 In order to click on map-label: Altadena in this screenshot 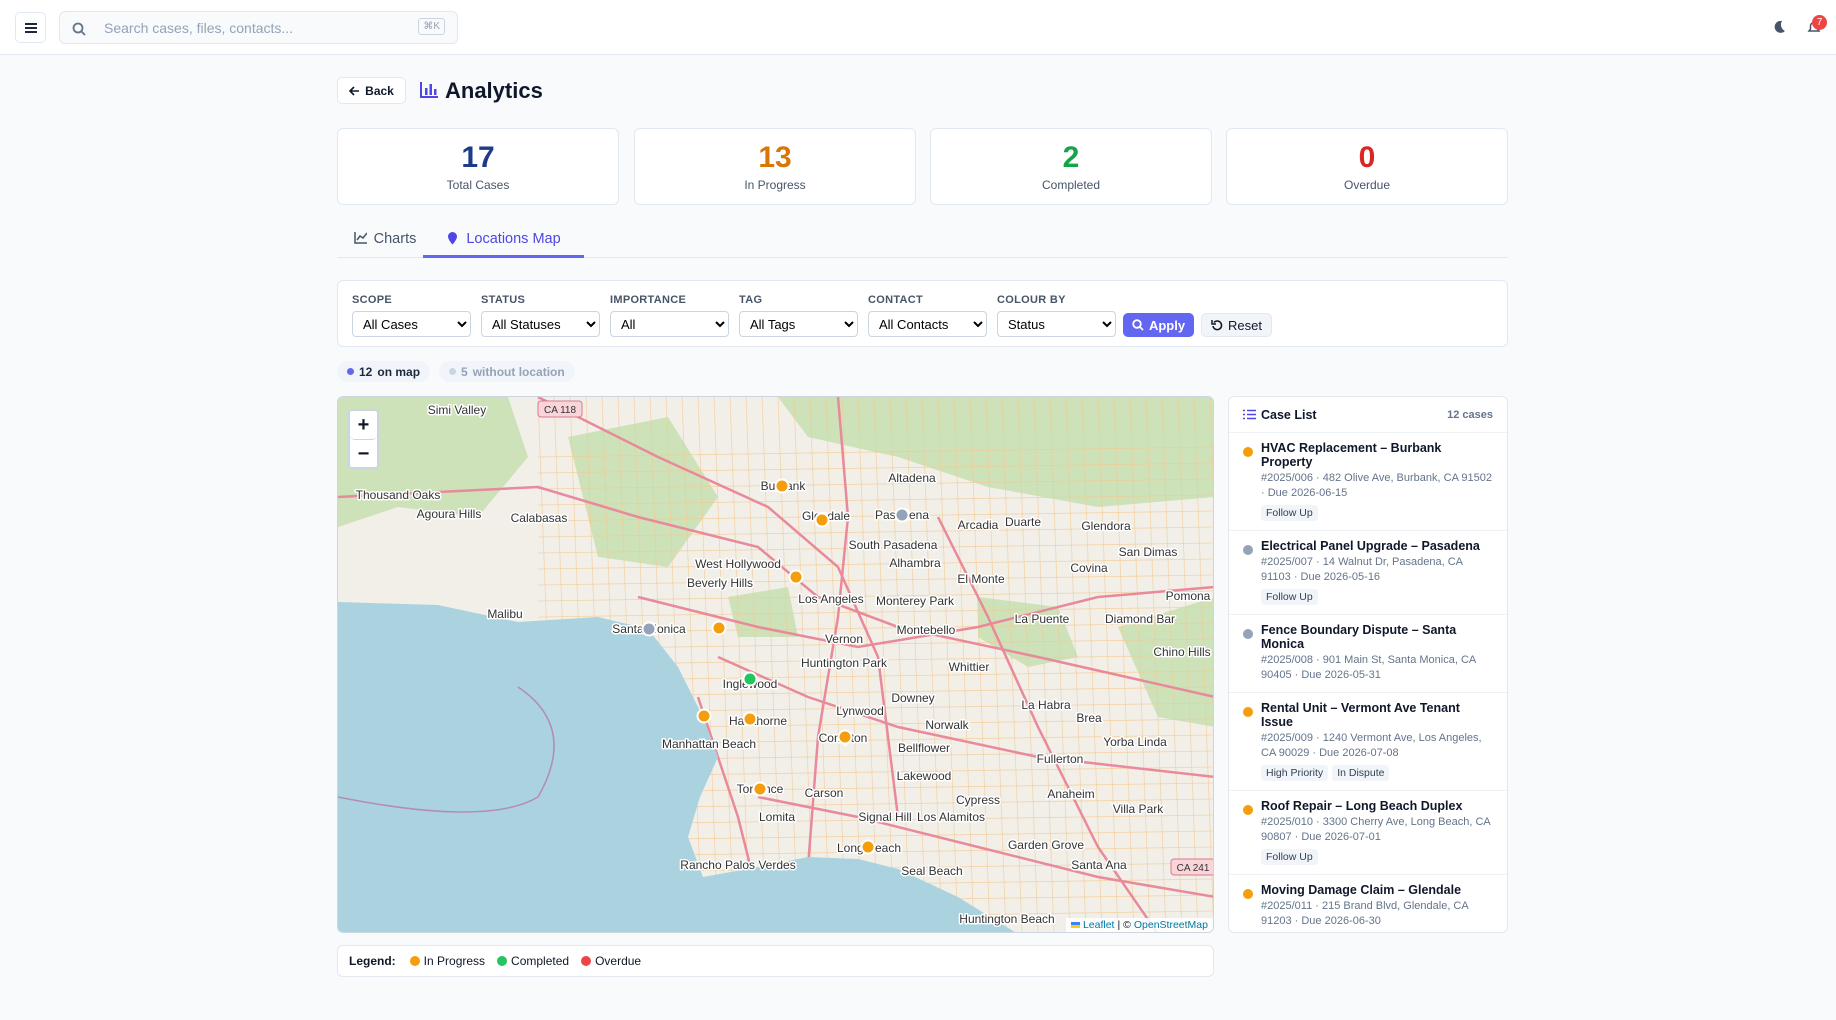, I will do `click(912, 478)`.